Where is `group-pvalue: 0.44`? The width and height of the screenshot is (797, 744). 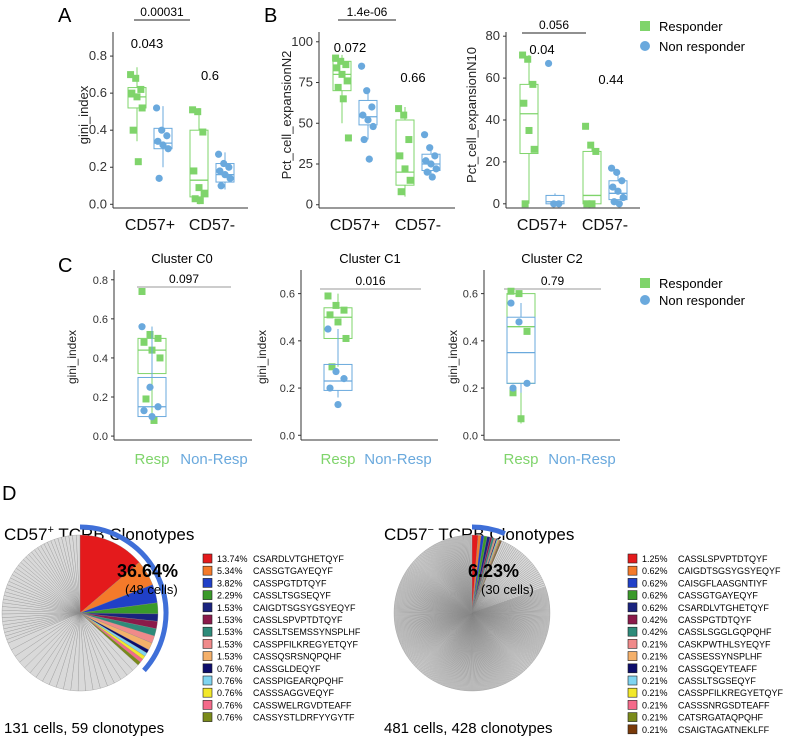 group-pvalue: 0.44 is located at coordinates (610, 79).